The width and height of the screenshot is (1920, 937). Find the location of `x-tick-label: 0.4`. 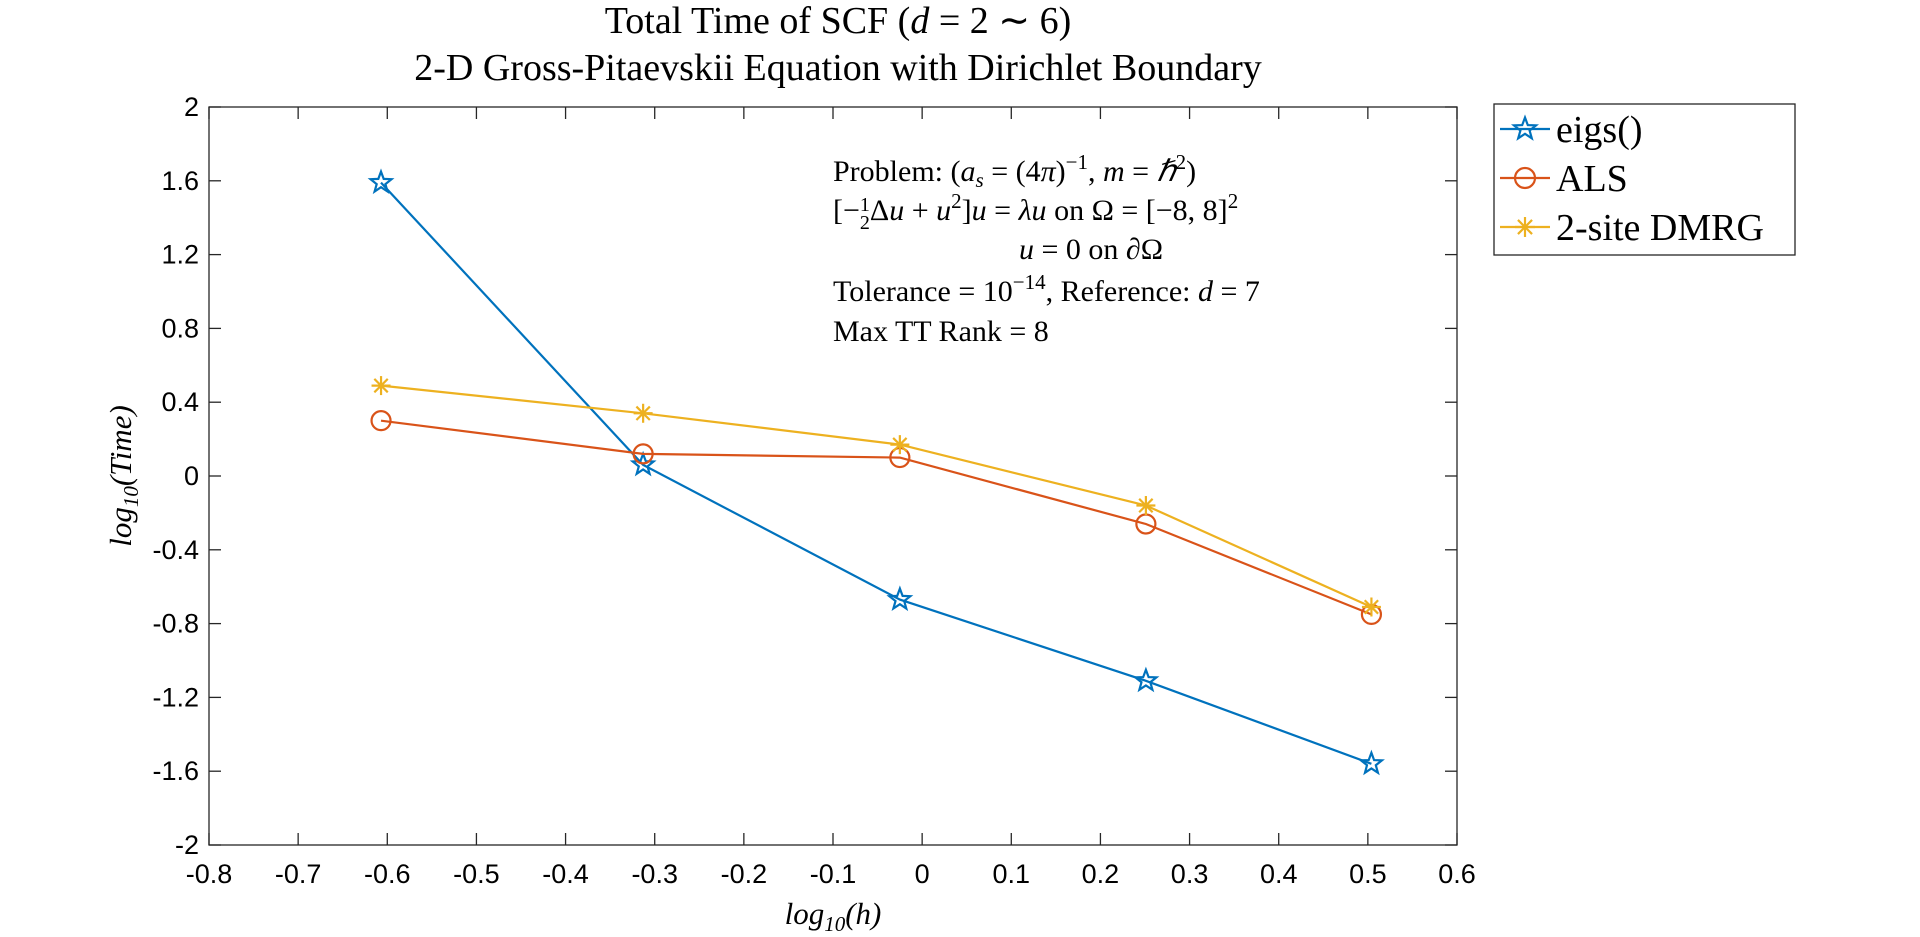

x-tick-label: 0.4 is located at coordinates (1279, 874).